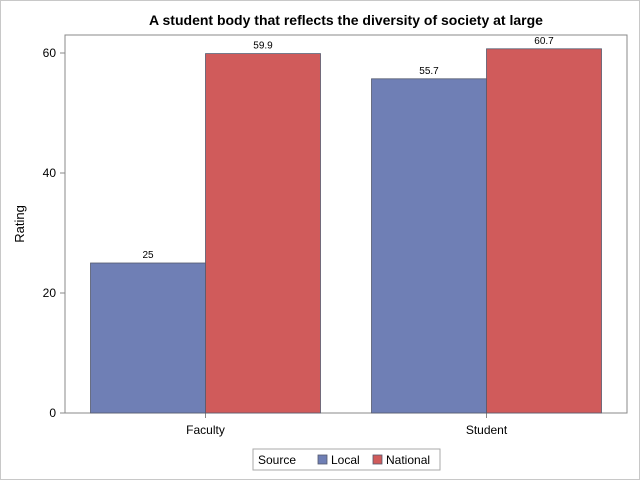  I want to click on legend-box, so click(346, 459).